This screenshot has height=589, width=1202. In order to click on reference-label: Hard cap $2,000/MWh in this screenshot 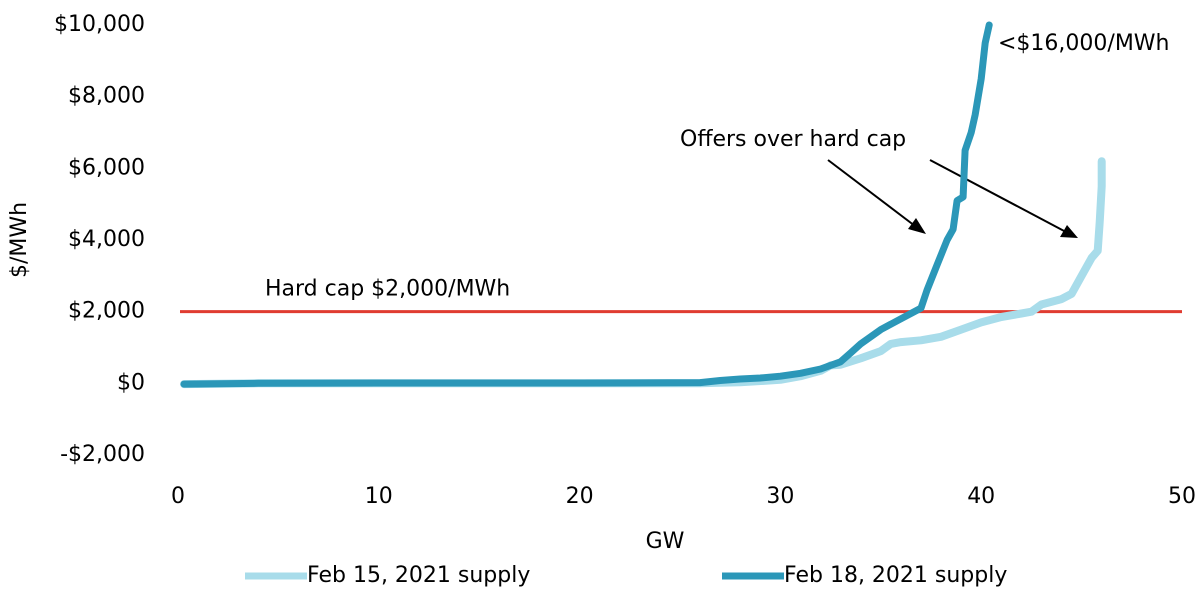, I will do `click(387, 289)`.